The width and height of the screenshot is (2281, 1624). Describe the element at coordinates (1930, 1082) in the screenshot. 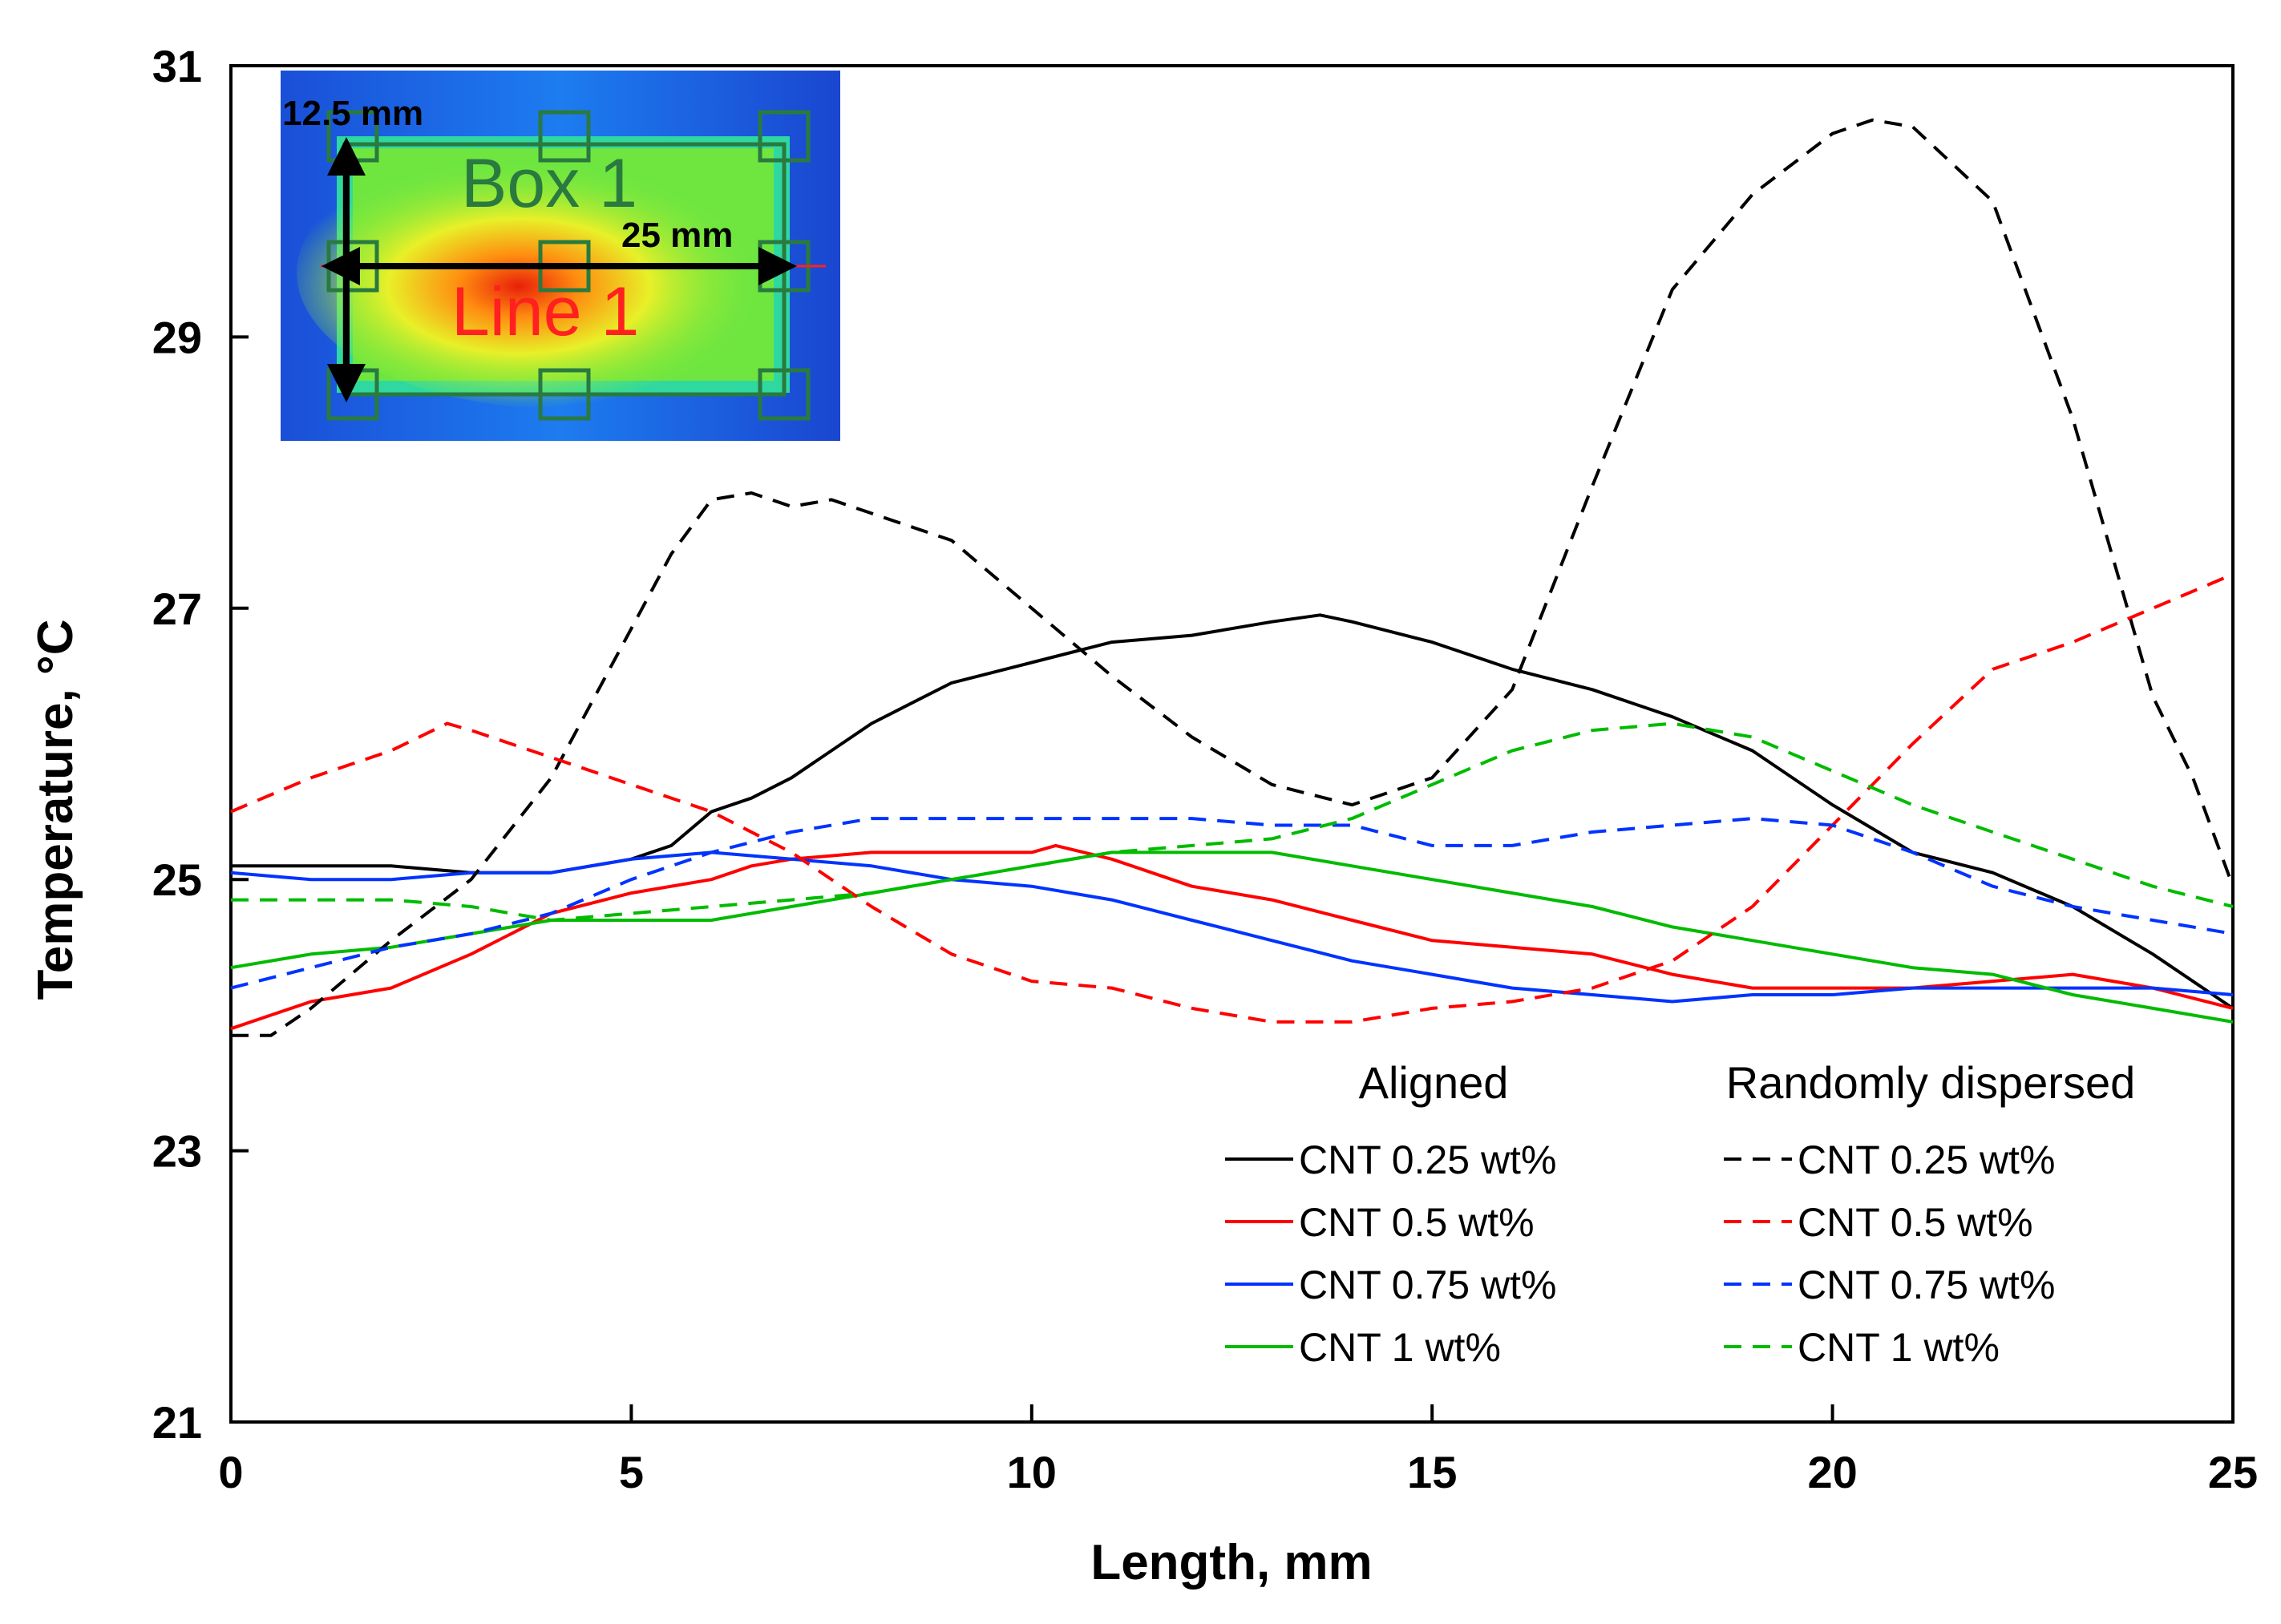

I see `legend-group-header-random: Randomly dispersed` at that location.